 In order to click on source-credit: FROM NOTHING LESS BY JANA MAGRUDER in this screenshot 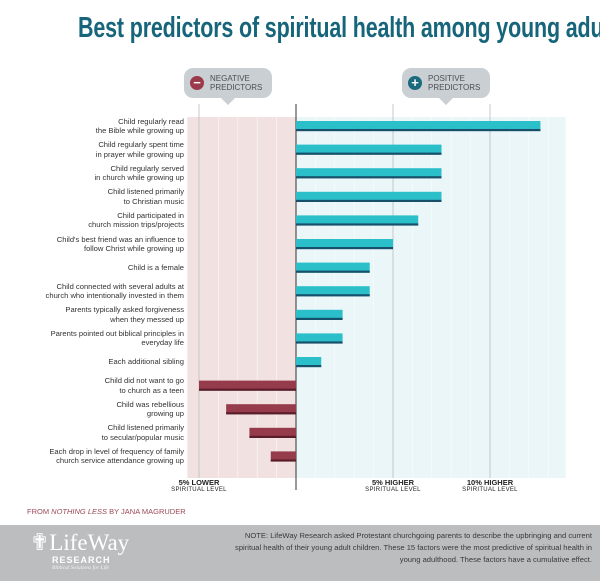, I will do `click(106, 511)`.